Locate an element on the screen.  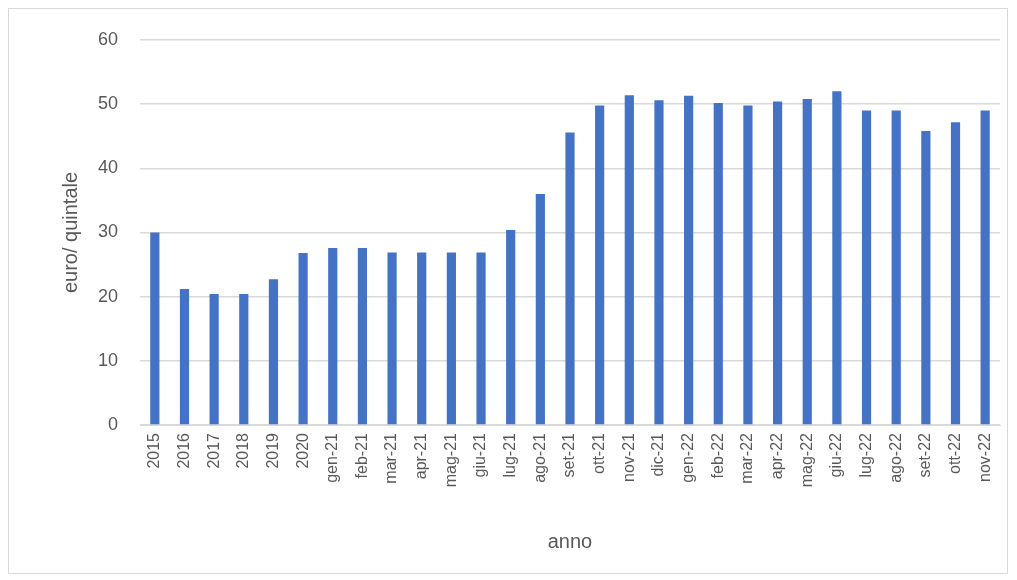
x-tick-label: 2015 is located at coordinates (154, 450).